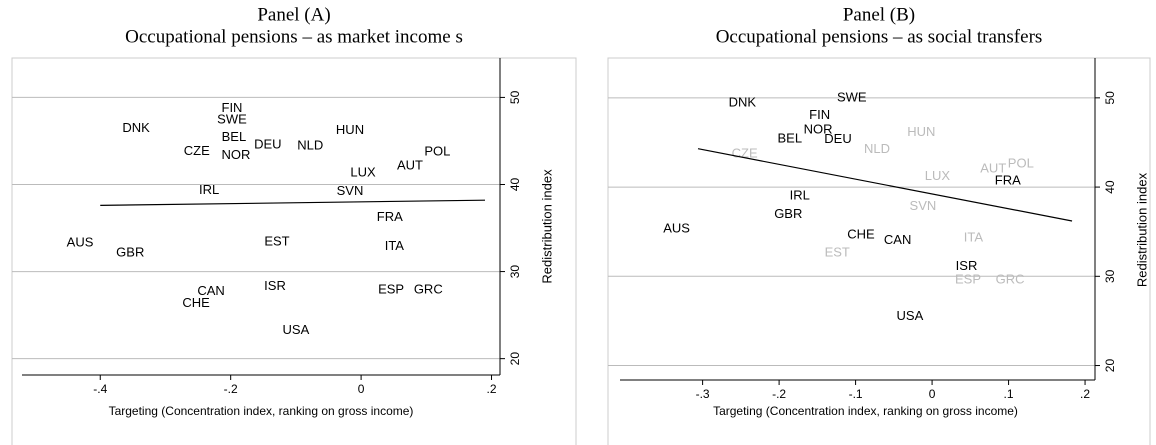  I want to click on x-tick-label: -.4, so click(100, 389).